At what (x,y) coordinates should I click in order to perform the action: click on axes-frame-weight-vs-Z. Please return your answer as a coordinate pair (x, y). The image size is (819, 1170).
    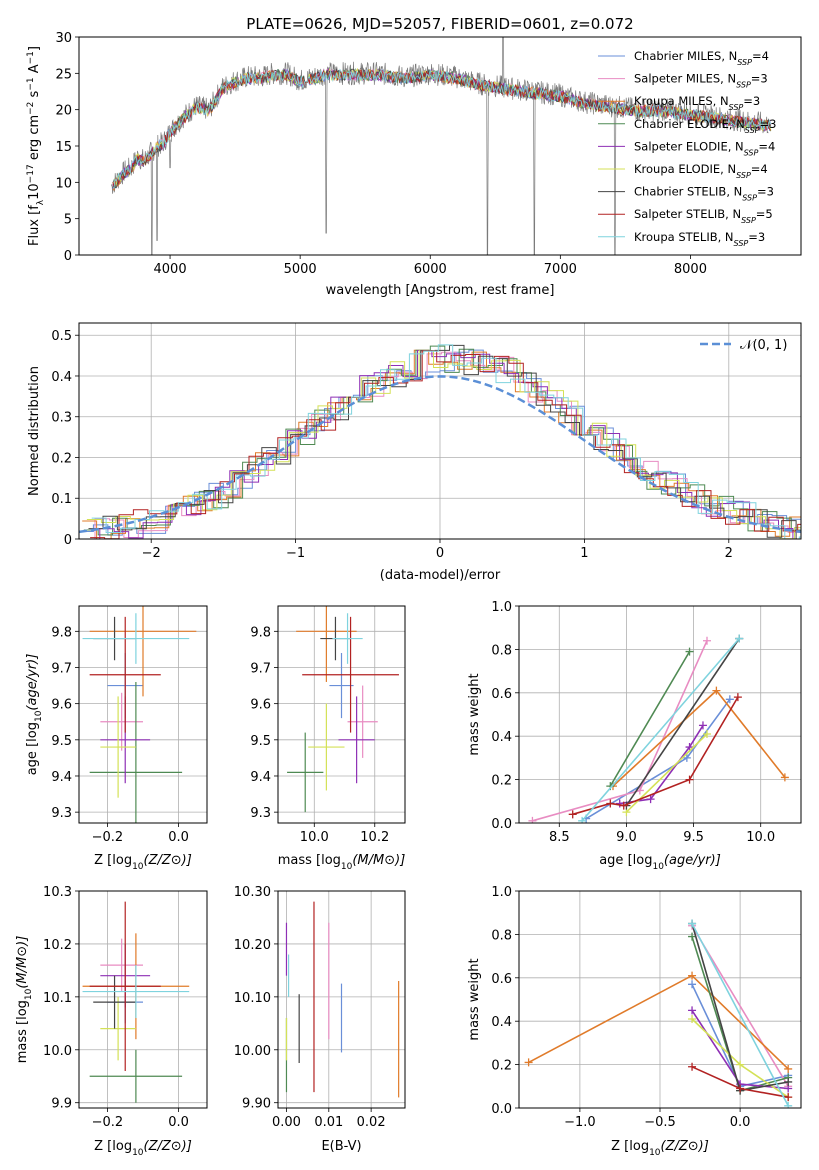
    Looking at the image, I should click on (660, 999).